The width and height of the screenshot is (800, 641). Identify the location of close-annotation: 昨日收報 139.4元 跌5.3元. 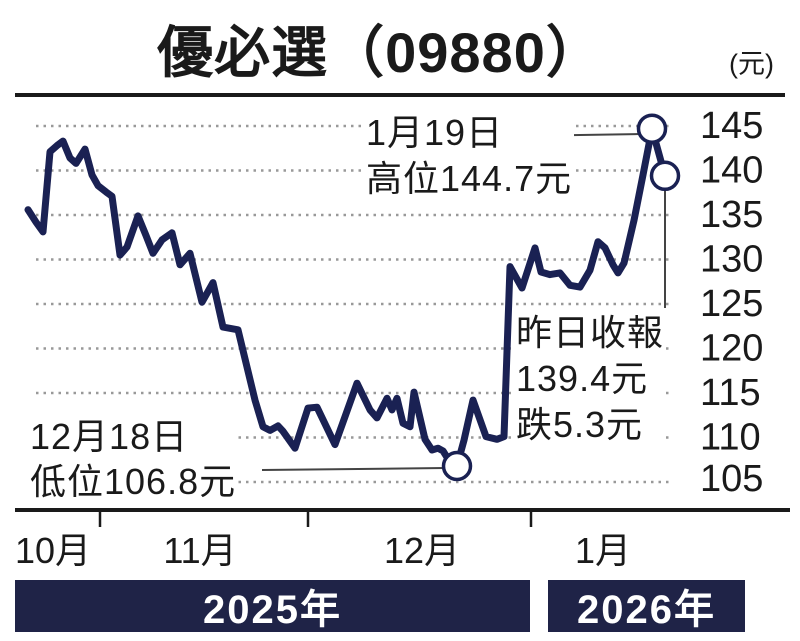
(590, 379).